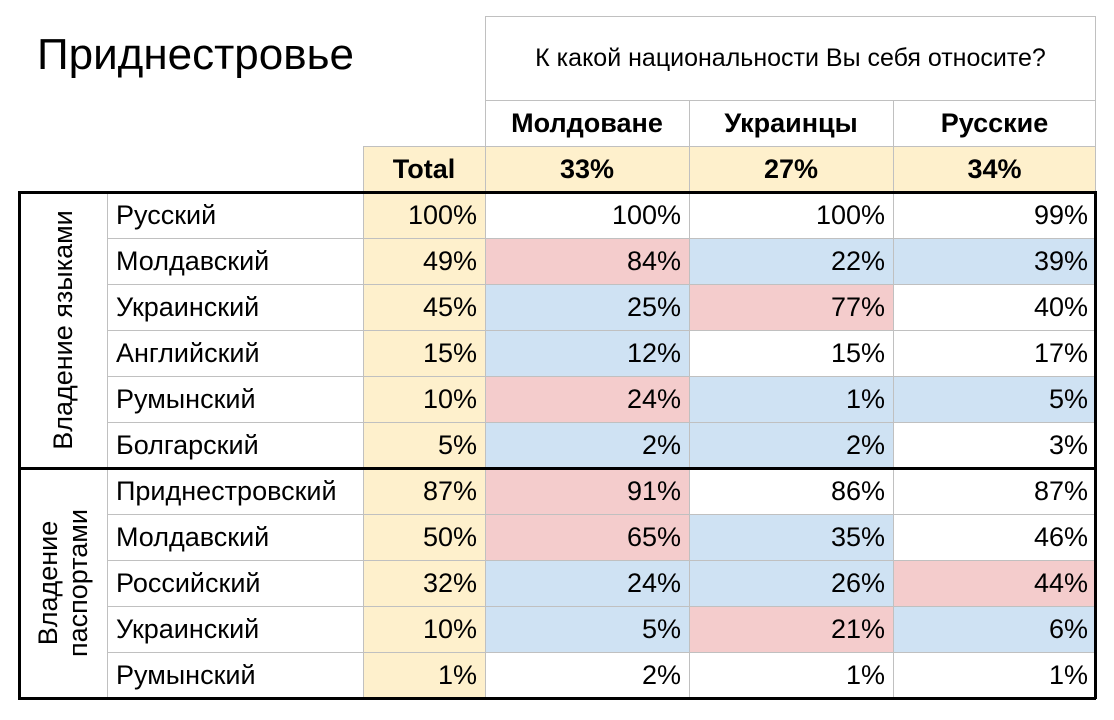  I want to click on value-cell: 44%, so click(994, 583).